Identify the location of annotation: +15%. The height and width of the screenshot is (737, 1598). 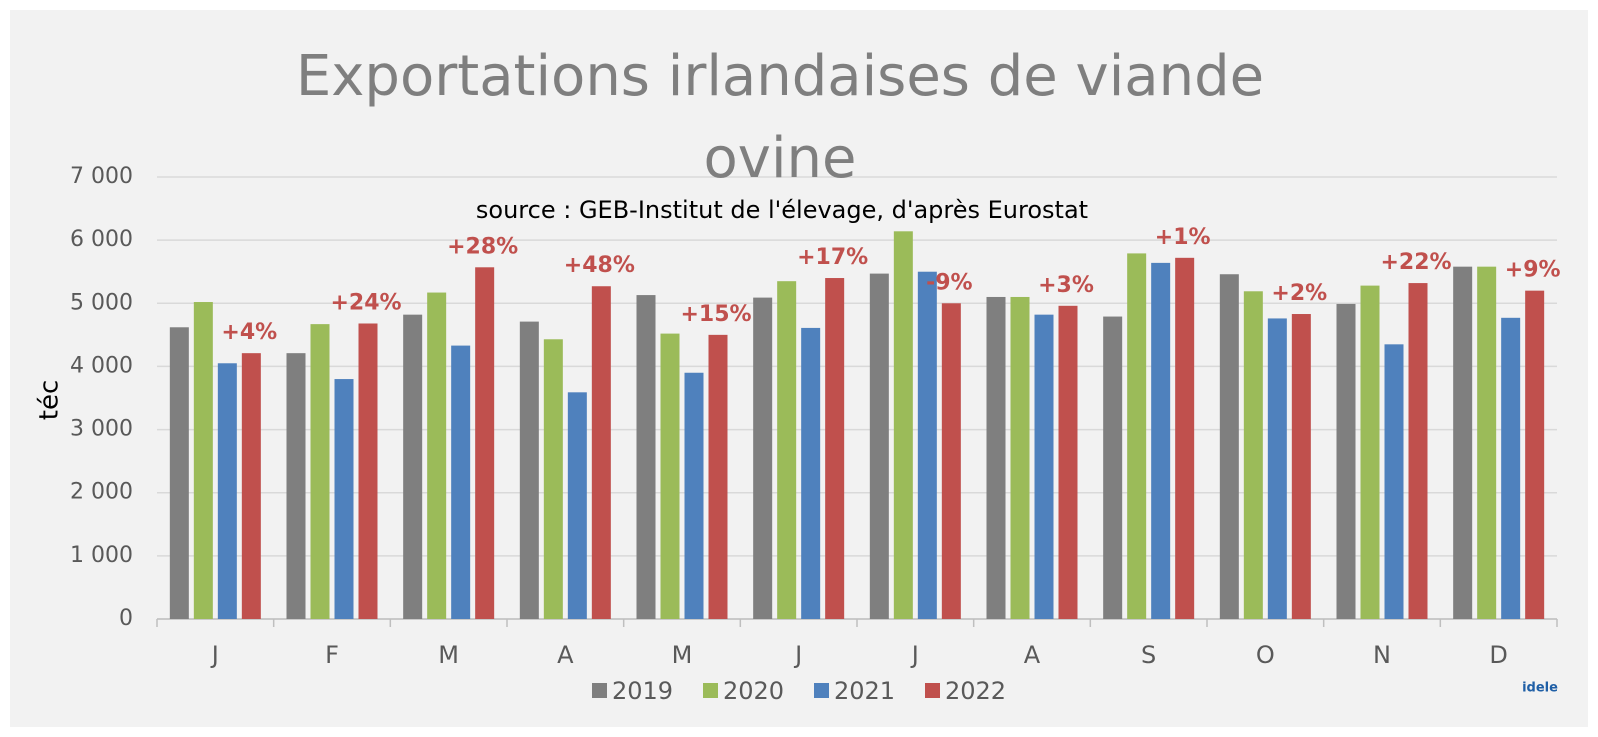
(715, 314).